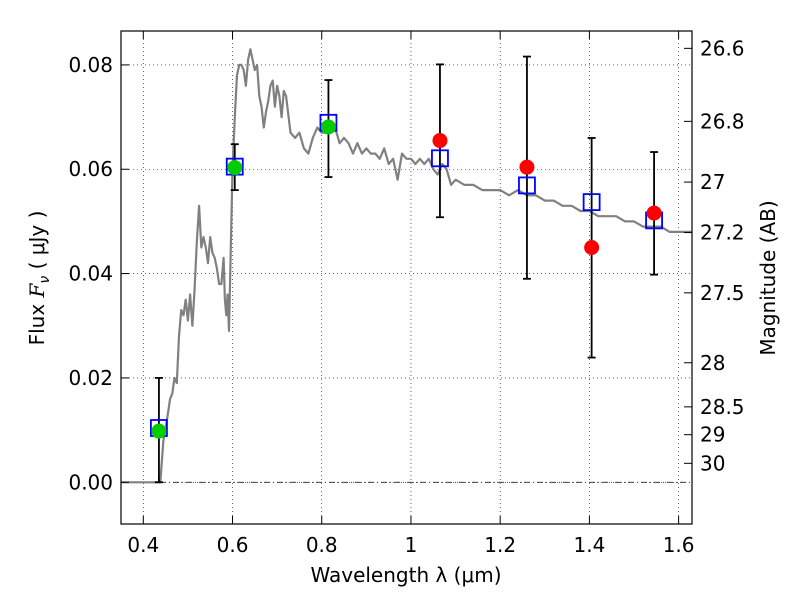 The width and height of the screenshot is (800, 600). I want to click on x-tick-label: 0.8, so click(322, 545).